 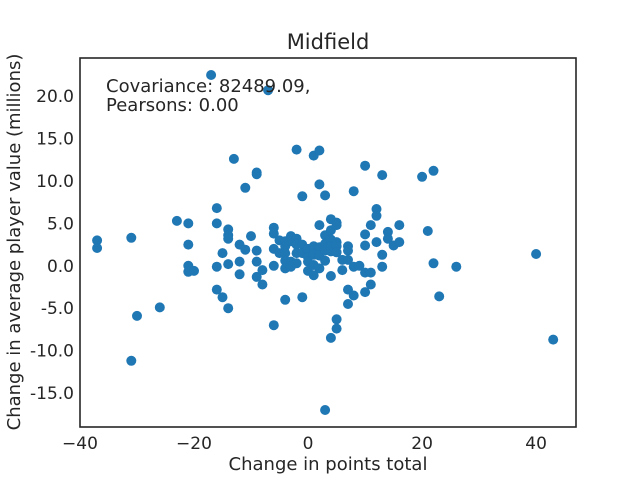 What do you see at coordinates (60, 267) in the screenshot?
I see `y-tick-label: 0.0` at bounding box center [60, 267].